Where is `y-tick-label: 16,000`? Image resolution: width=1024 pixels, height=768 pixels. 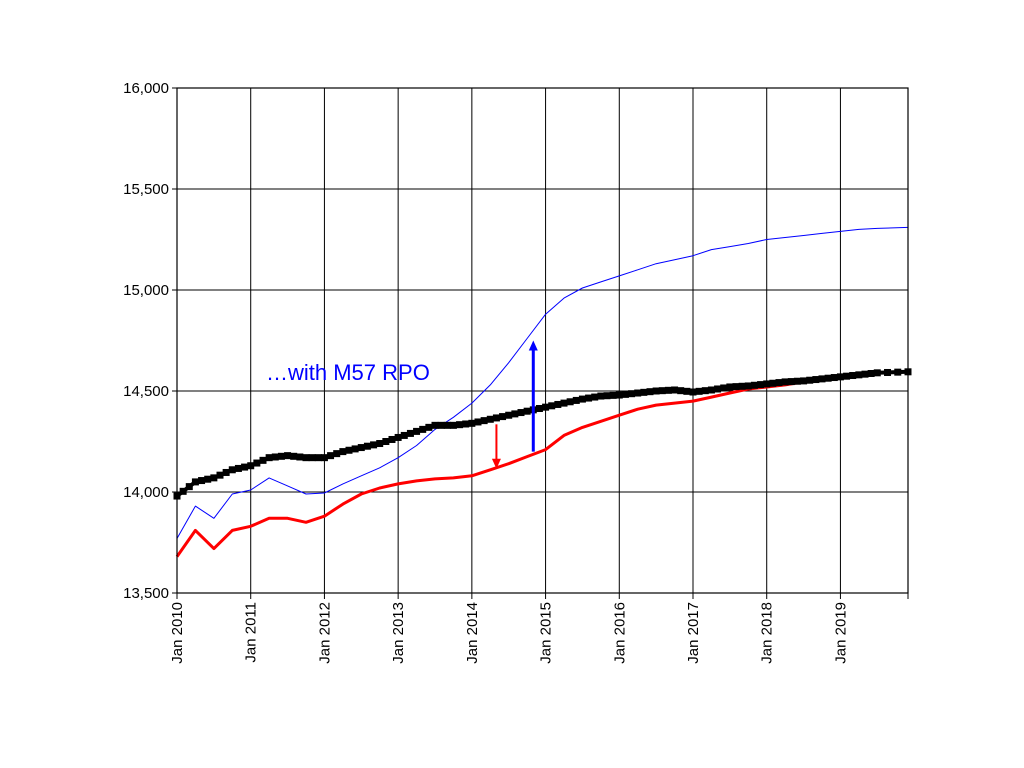 y-tick-label: 16,000 is located at coordinates (146, 88).